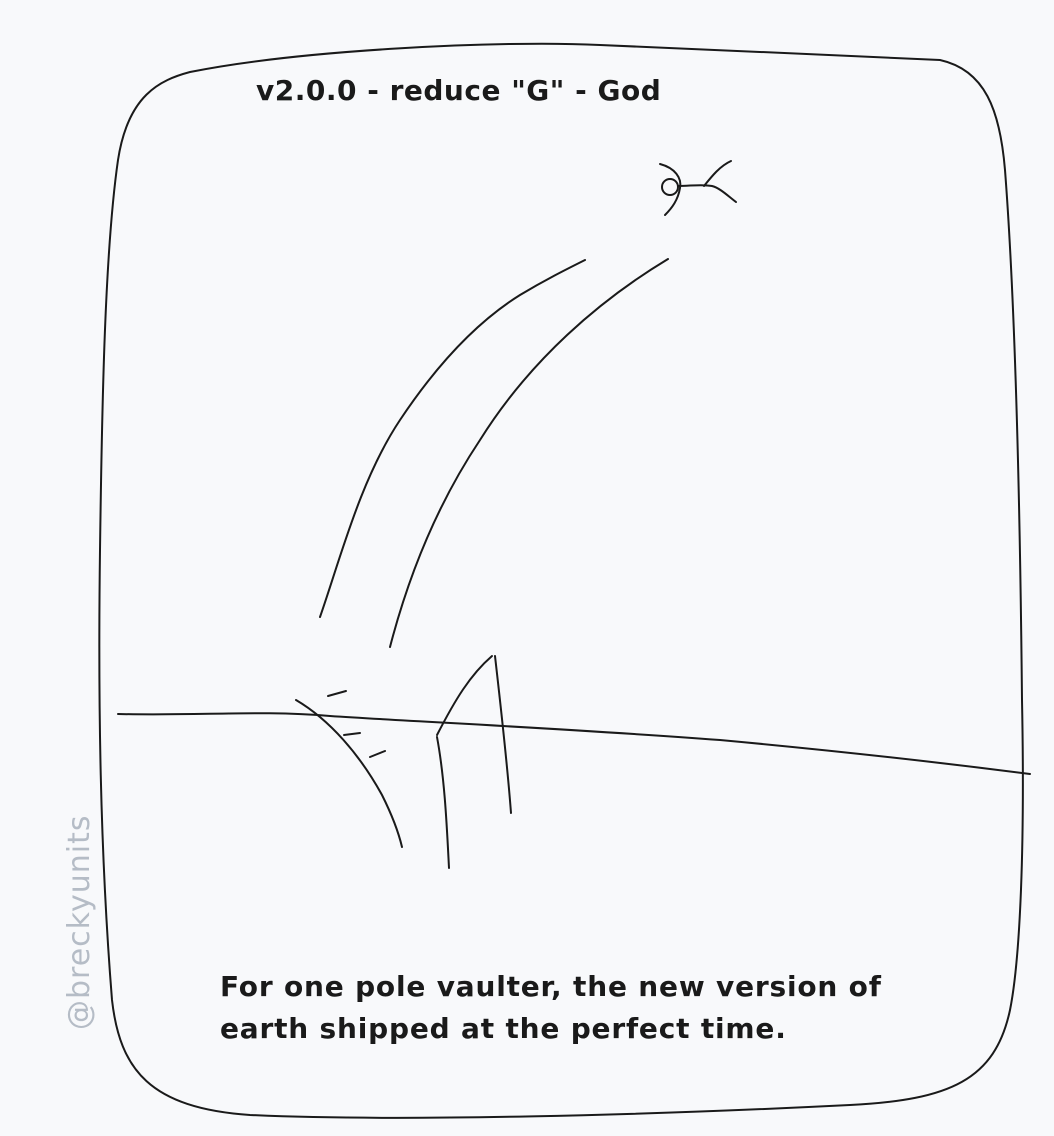  What do you see at coordinates (452, 438) in the screenshot?
I see `trajectory-line-left` at bounding box center [452, 438].